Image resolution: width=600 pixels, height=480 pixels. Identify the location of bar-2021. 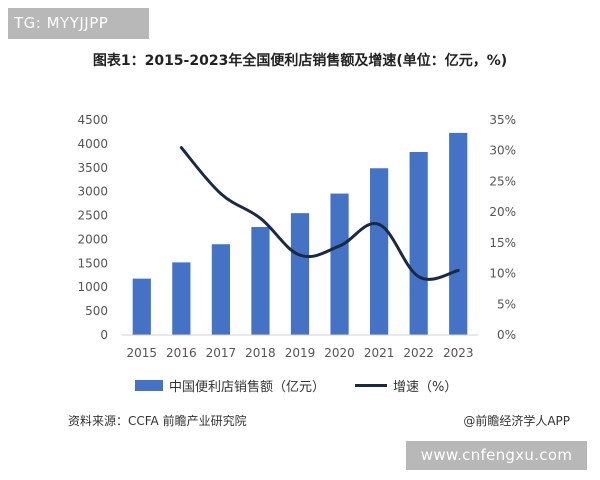
(379, 251).